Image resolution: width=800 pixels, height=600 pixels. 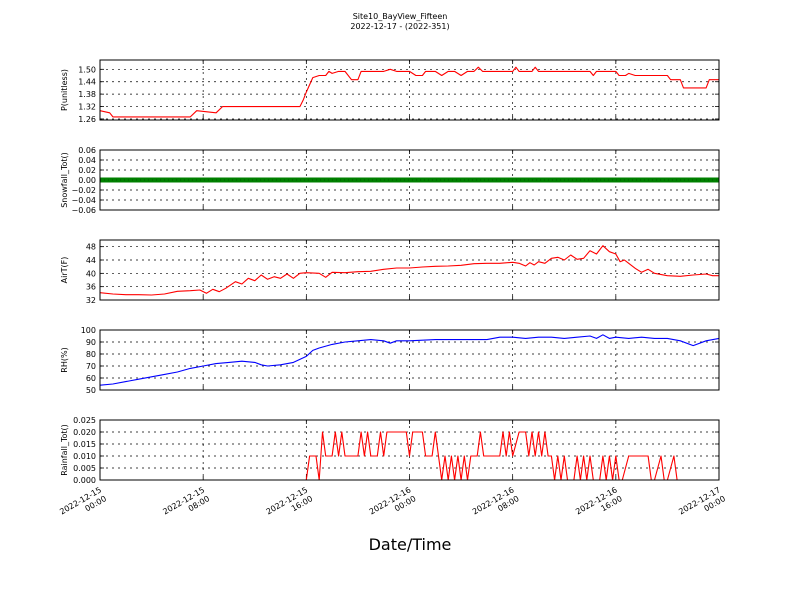 I want to click on y-tick-label: 1.44, so click(x=87, y=82).